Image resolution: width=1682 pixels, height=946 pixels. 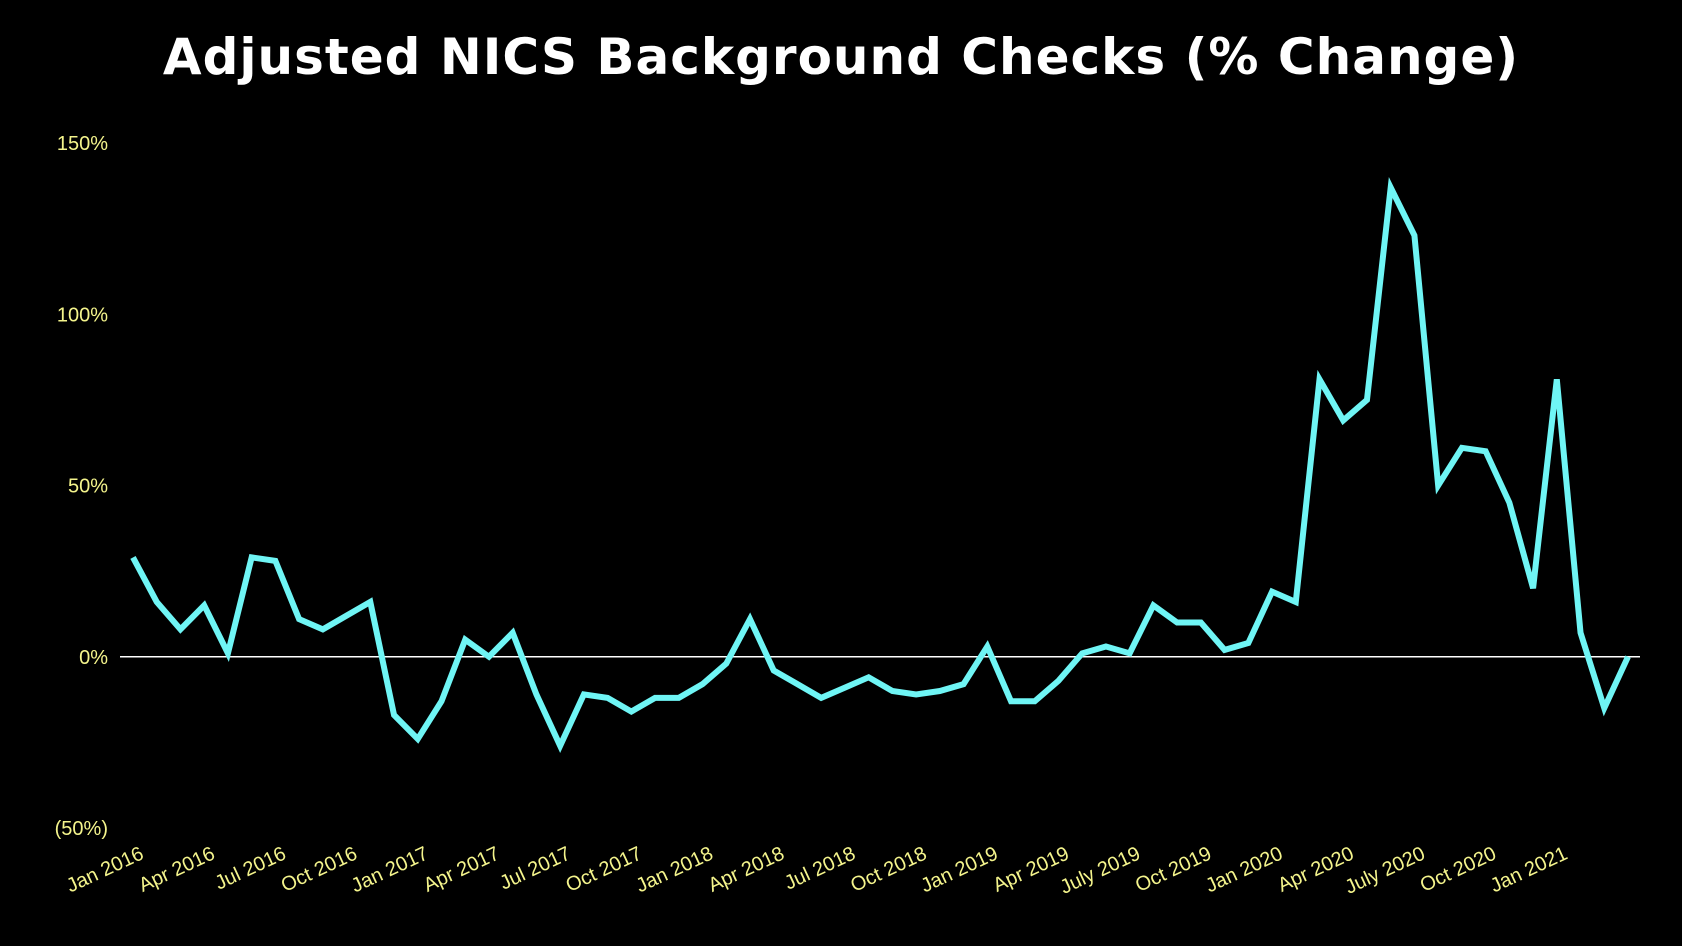 I want to click on x-tick-label-4: Jan 2017, so click(x=390, y=870).